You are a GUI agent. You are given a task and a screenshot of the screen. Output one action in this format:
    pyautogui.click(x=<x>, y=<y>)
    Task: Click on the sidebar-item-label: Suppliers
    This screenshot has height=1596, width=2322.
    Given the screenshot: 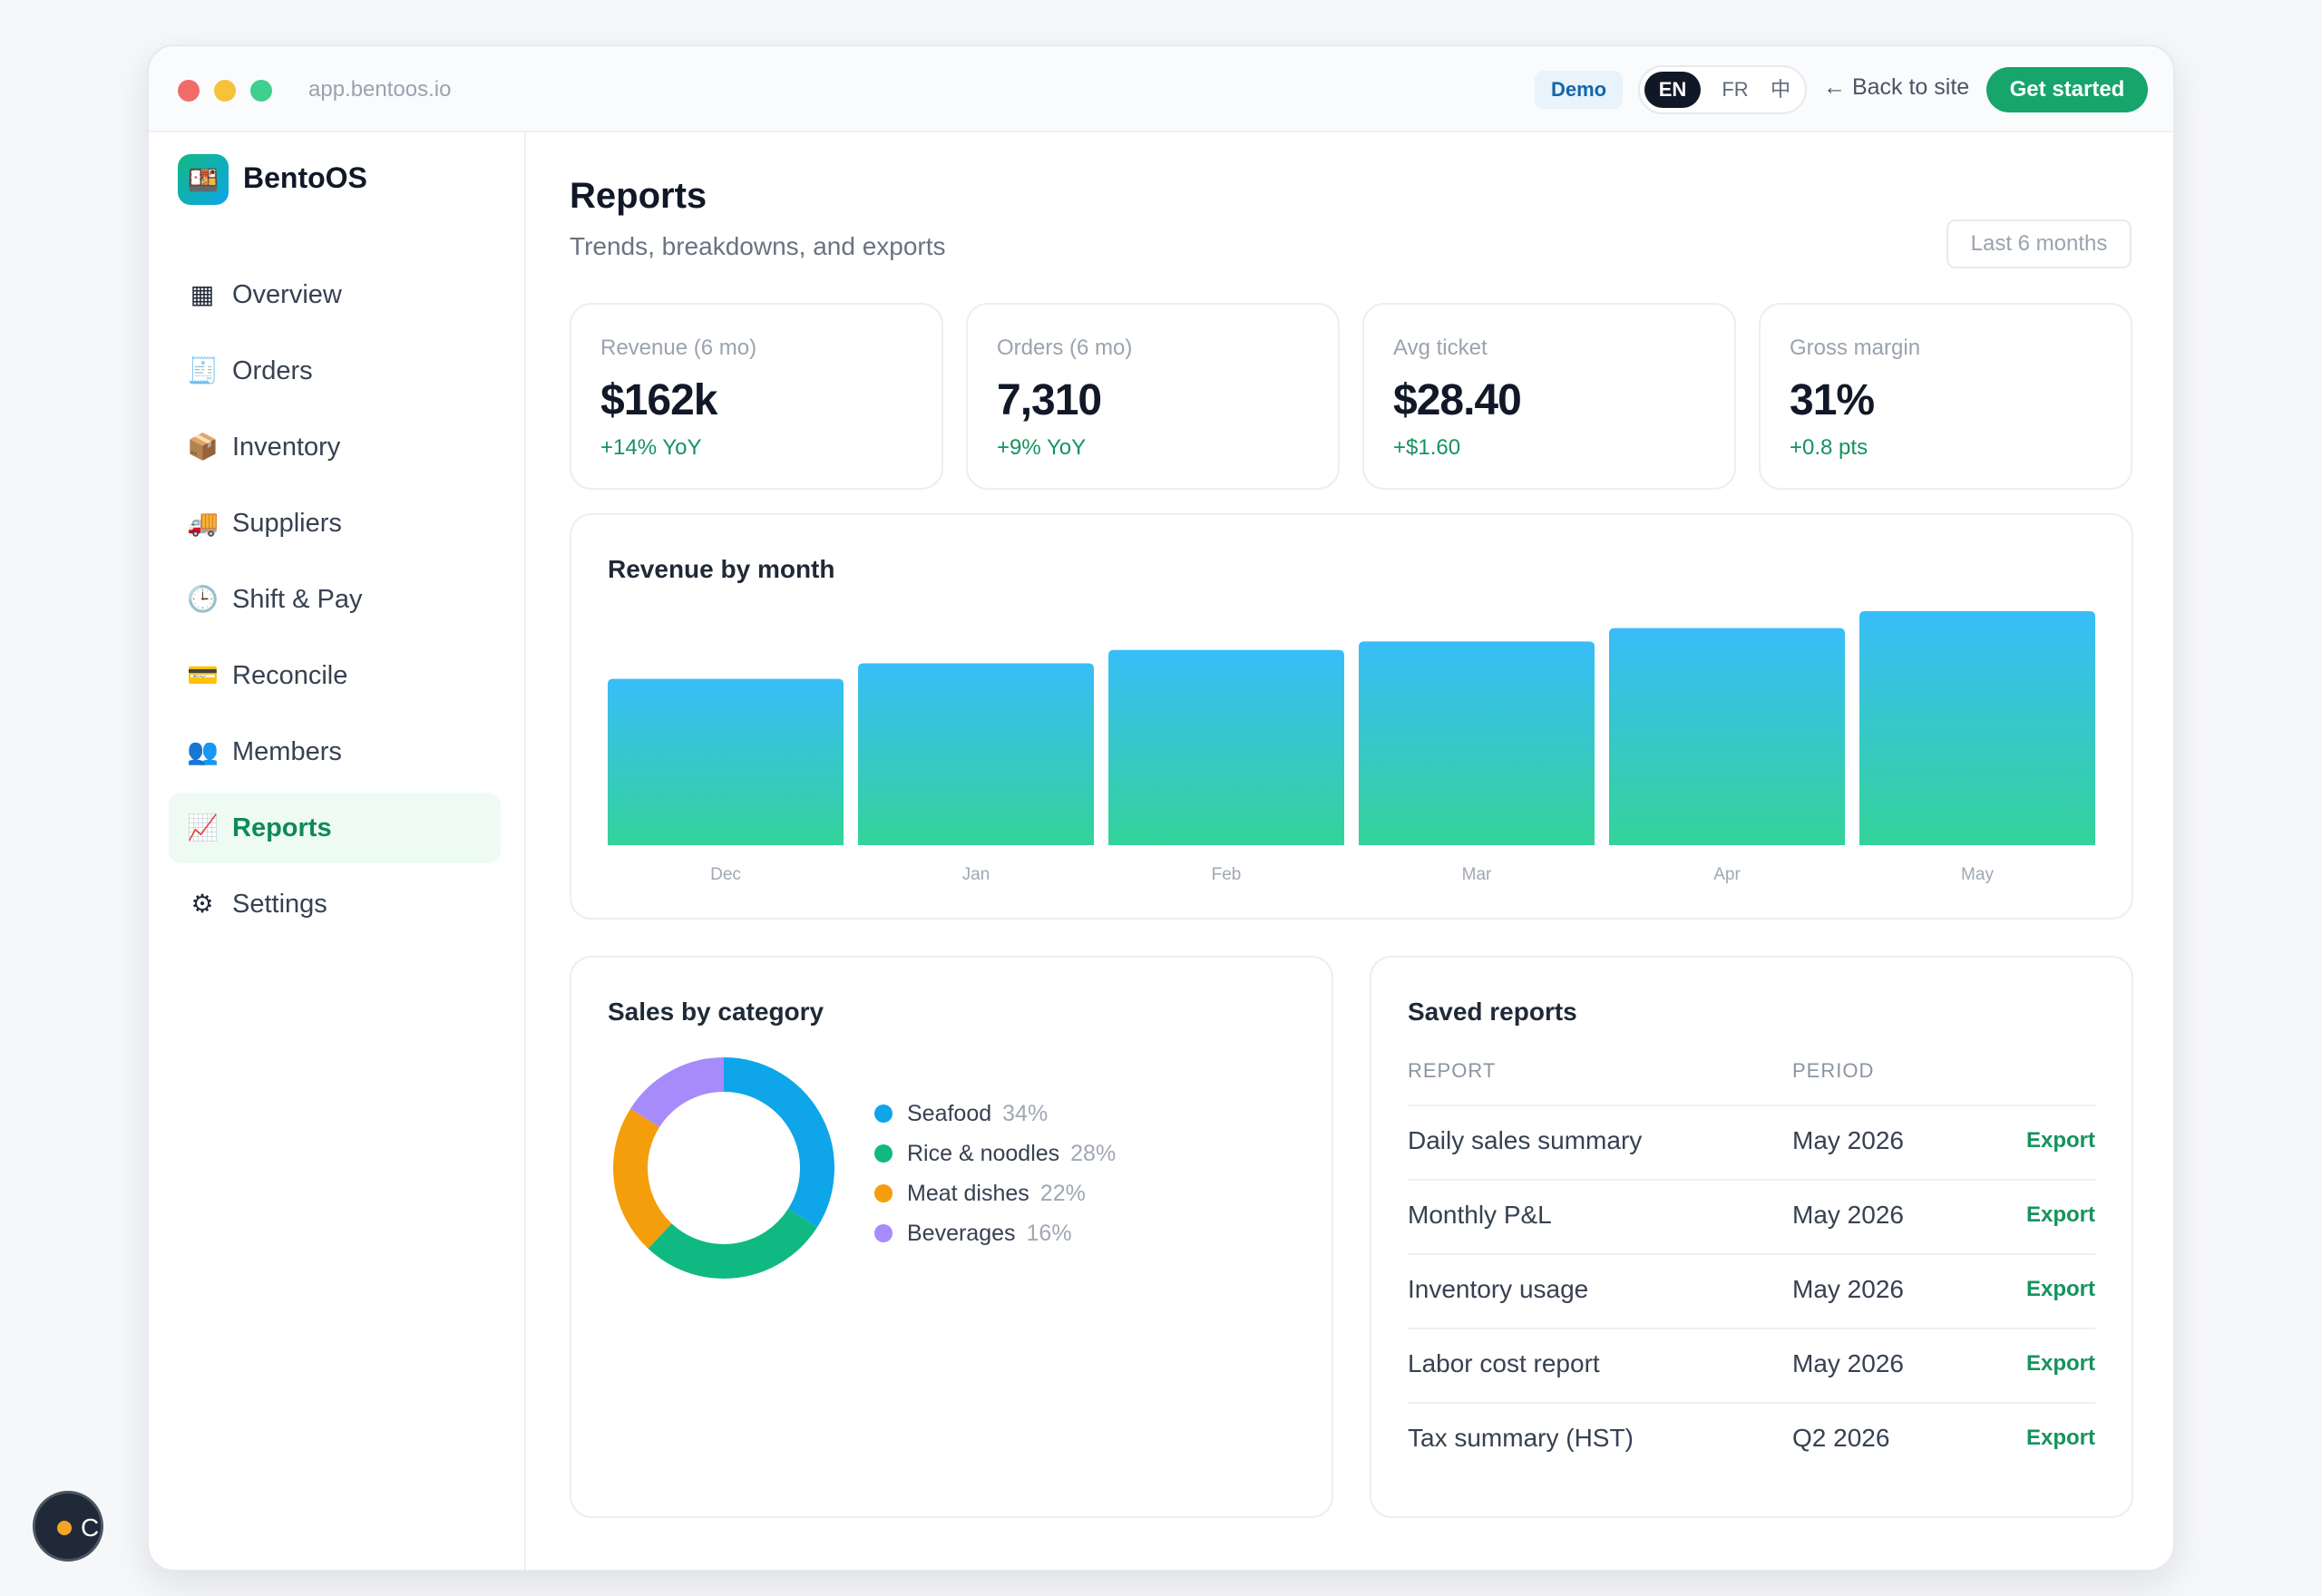 What is the action you would take?
    pyautogui.click(x=287, y=523)
    